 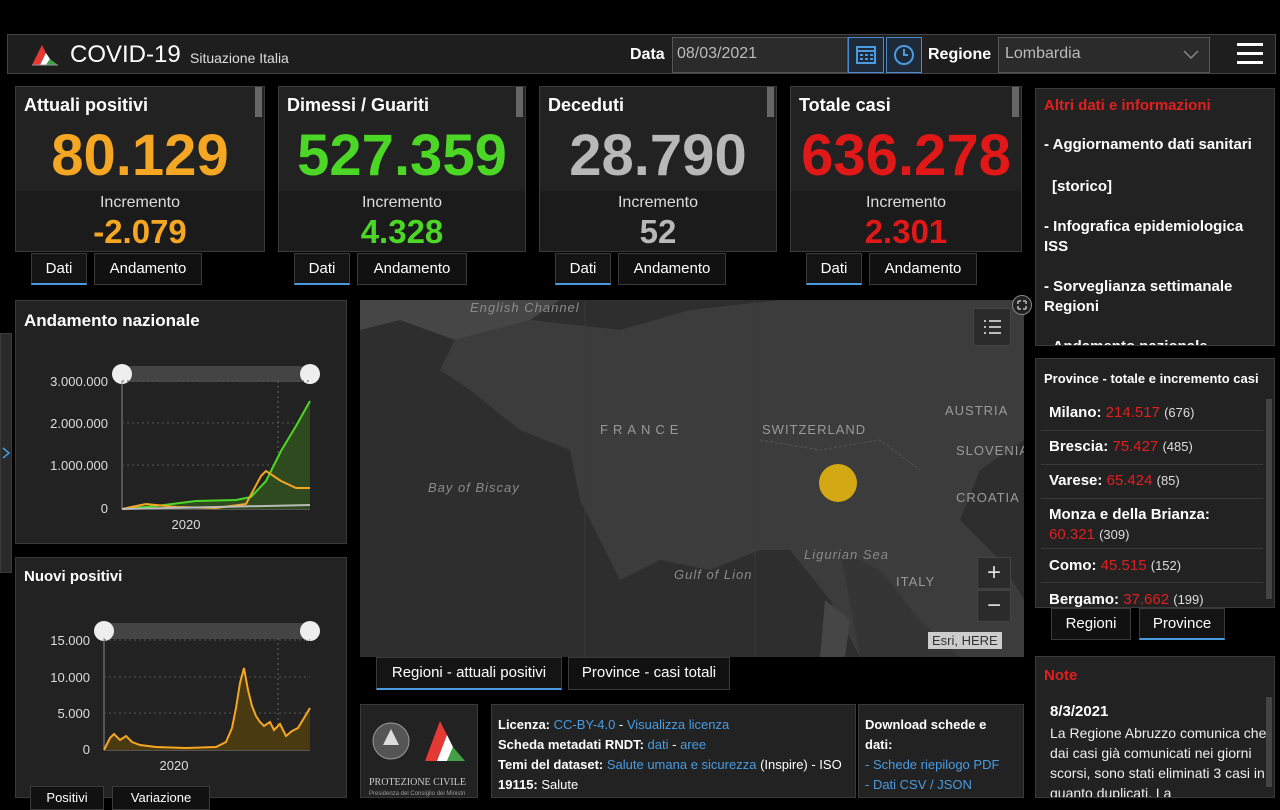 I want to click on kpi-totale-casi: Totale casi 636.278 Incremento 2.301, so click(x=906, y=169).